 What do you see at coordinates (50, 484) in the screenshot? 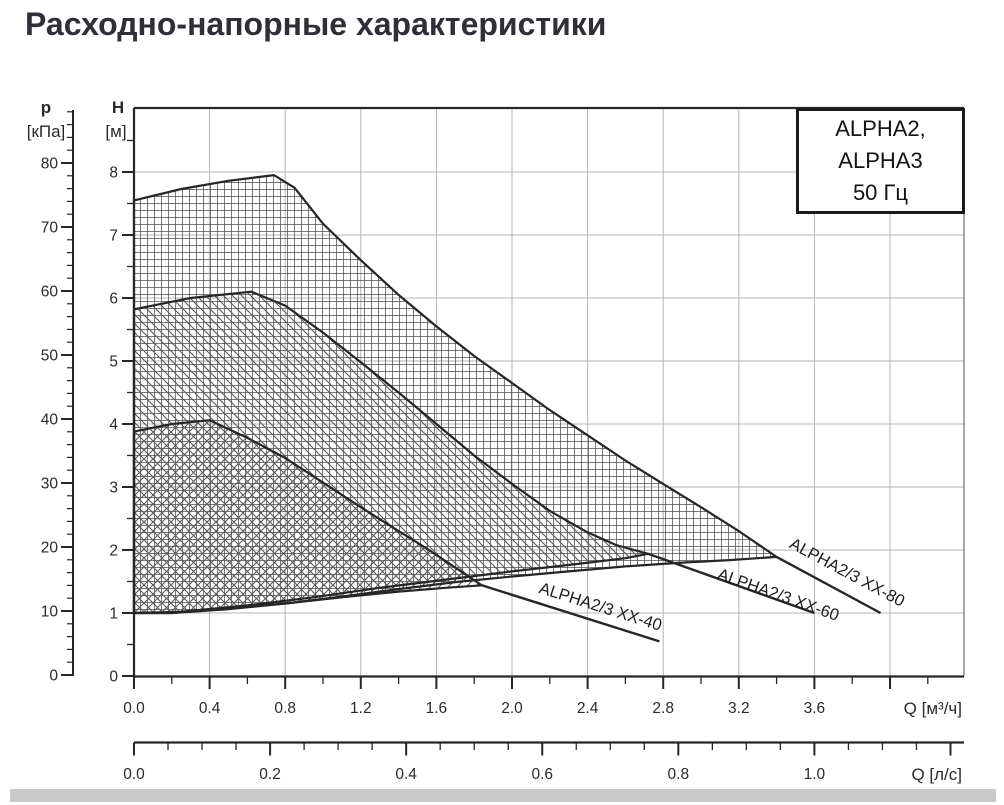
I see `pressure-tick-label: 30` at bounding box center [50, 484].